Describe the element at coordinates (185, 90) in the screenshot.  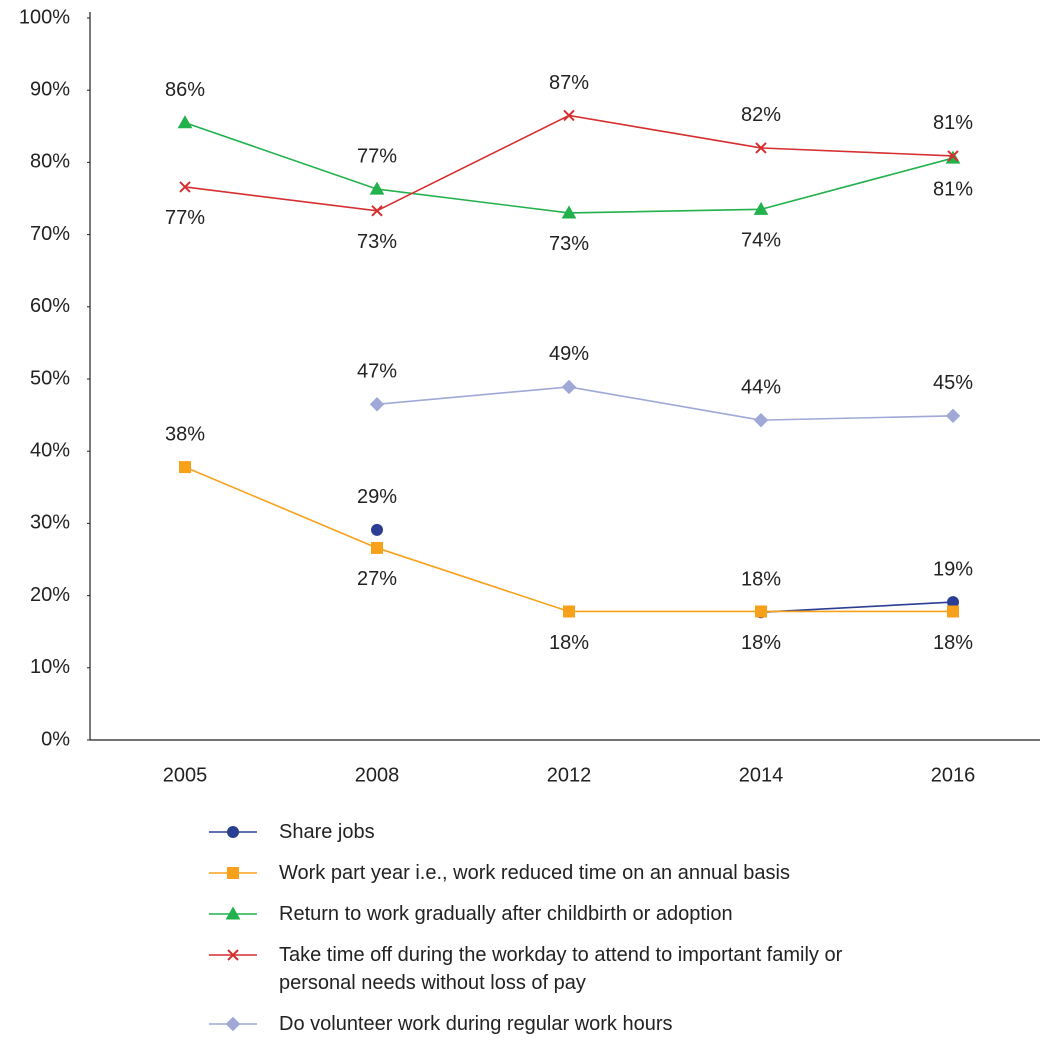
I see `data-label: 86%` at that location.